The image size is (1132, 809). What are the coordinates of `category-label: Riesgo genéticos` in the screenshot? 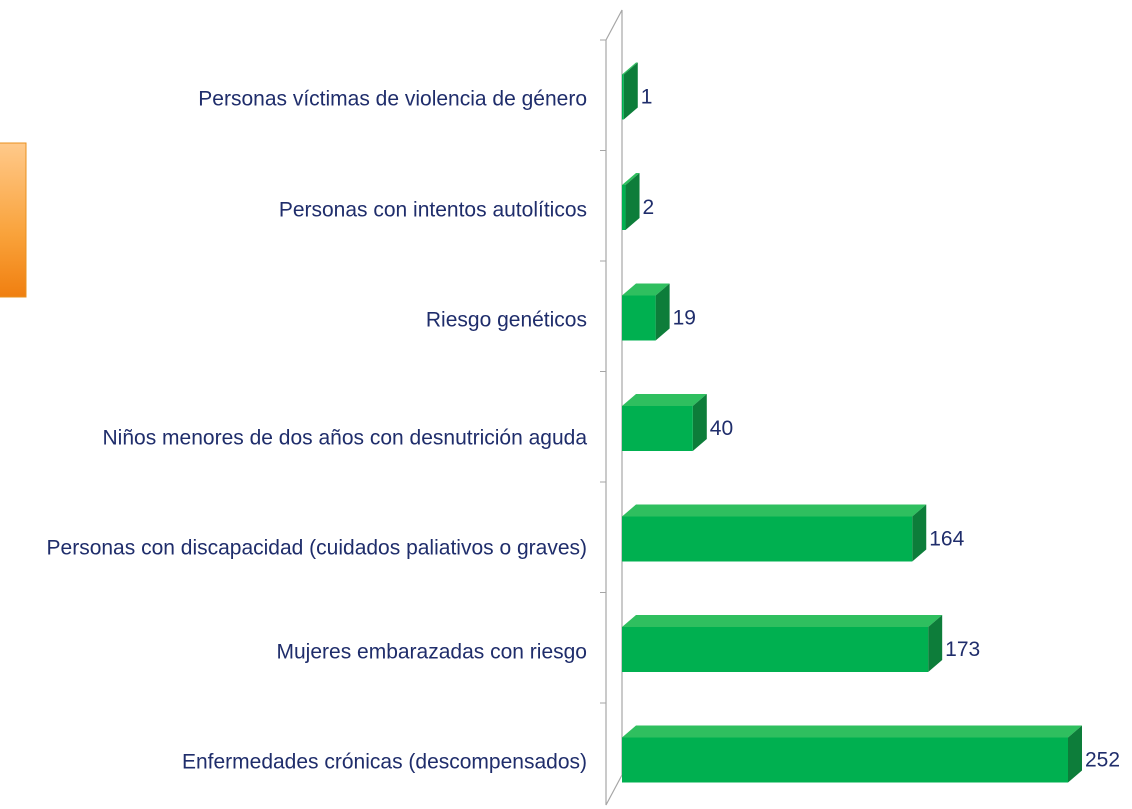 It's located at (506, 320).